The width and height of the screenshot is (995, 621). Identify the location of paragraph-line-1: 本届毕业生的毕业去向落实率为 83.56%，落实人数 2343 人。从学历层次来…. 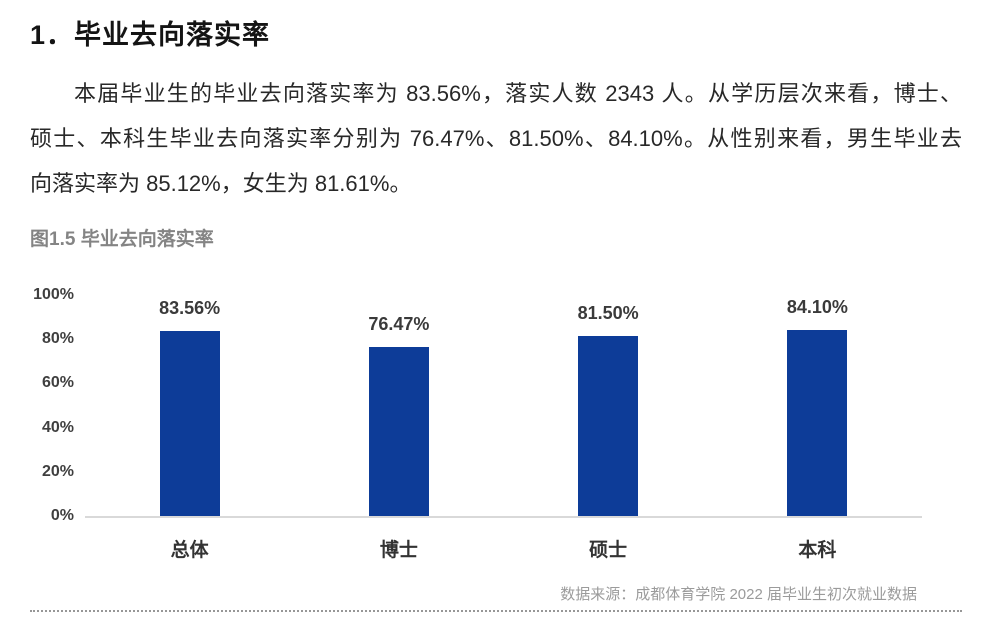
(518, 93).